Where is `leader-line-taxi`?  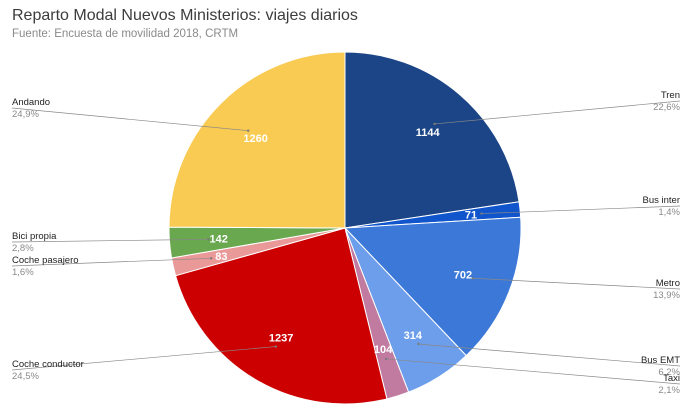 leader-line-taxi is located at coordinates (533, 371).